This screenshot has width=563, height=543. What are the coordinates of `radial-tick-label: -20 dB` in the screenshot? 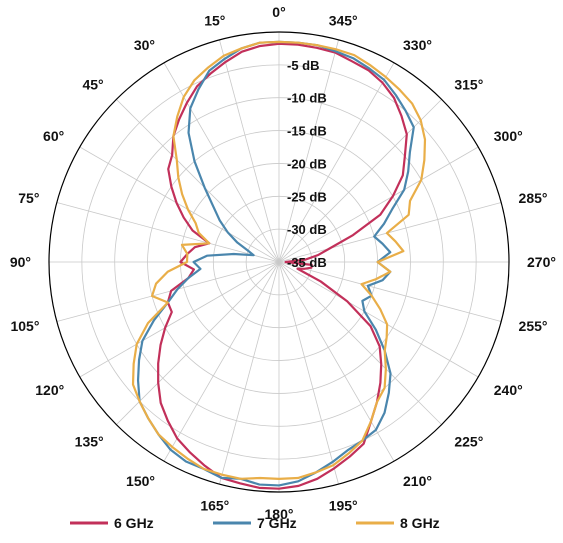 It's located at (307, 163).